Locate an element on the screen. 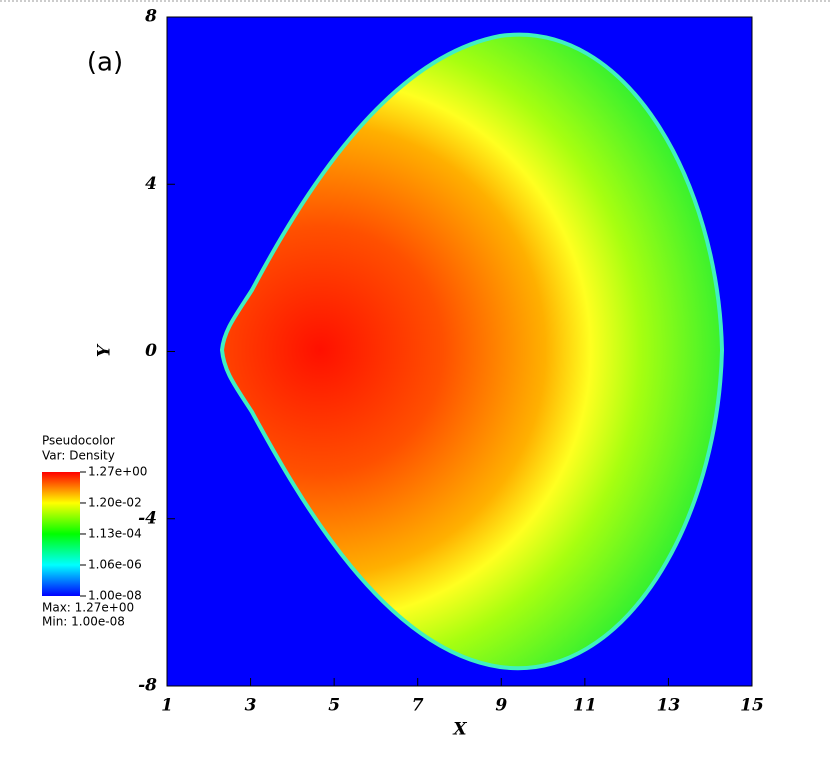  x-axis-label: X is located at coordinates (459, 730).